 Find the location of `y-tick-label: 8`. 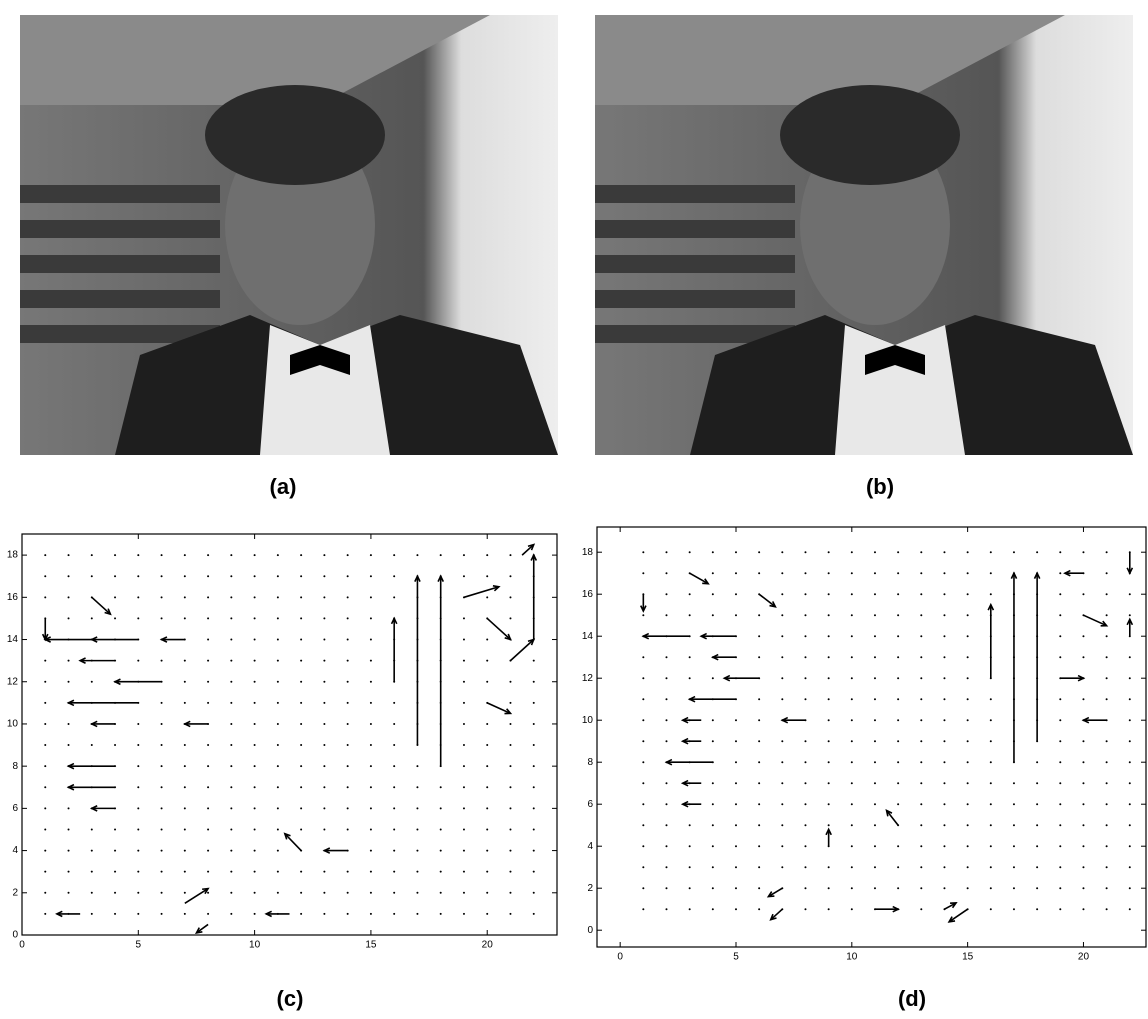

y-tick-label: 8 is located at coordinates (590, 762).